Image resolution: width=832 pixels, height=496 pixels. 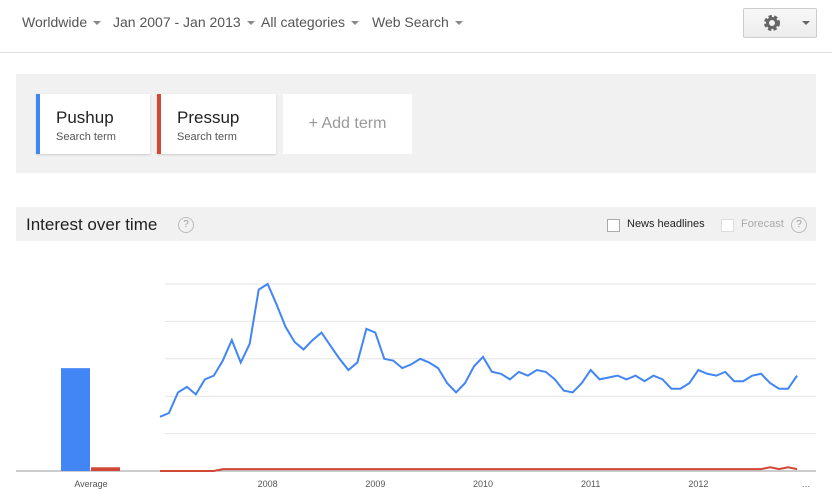 I want to click on option-label: Forecast, so click(x=762, y=224).